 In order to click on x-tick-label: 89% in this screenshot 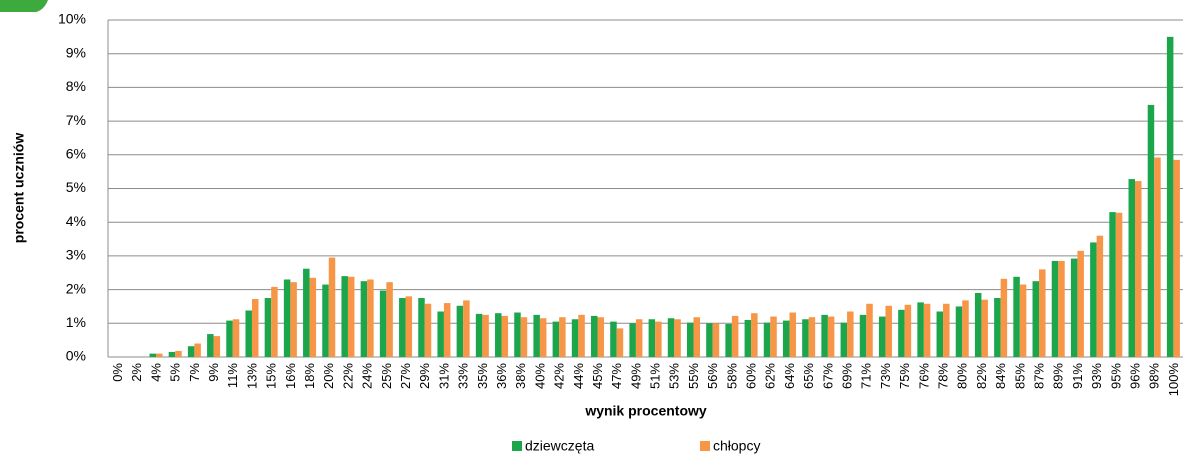, I will do `click(1058, 376)`.